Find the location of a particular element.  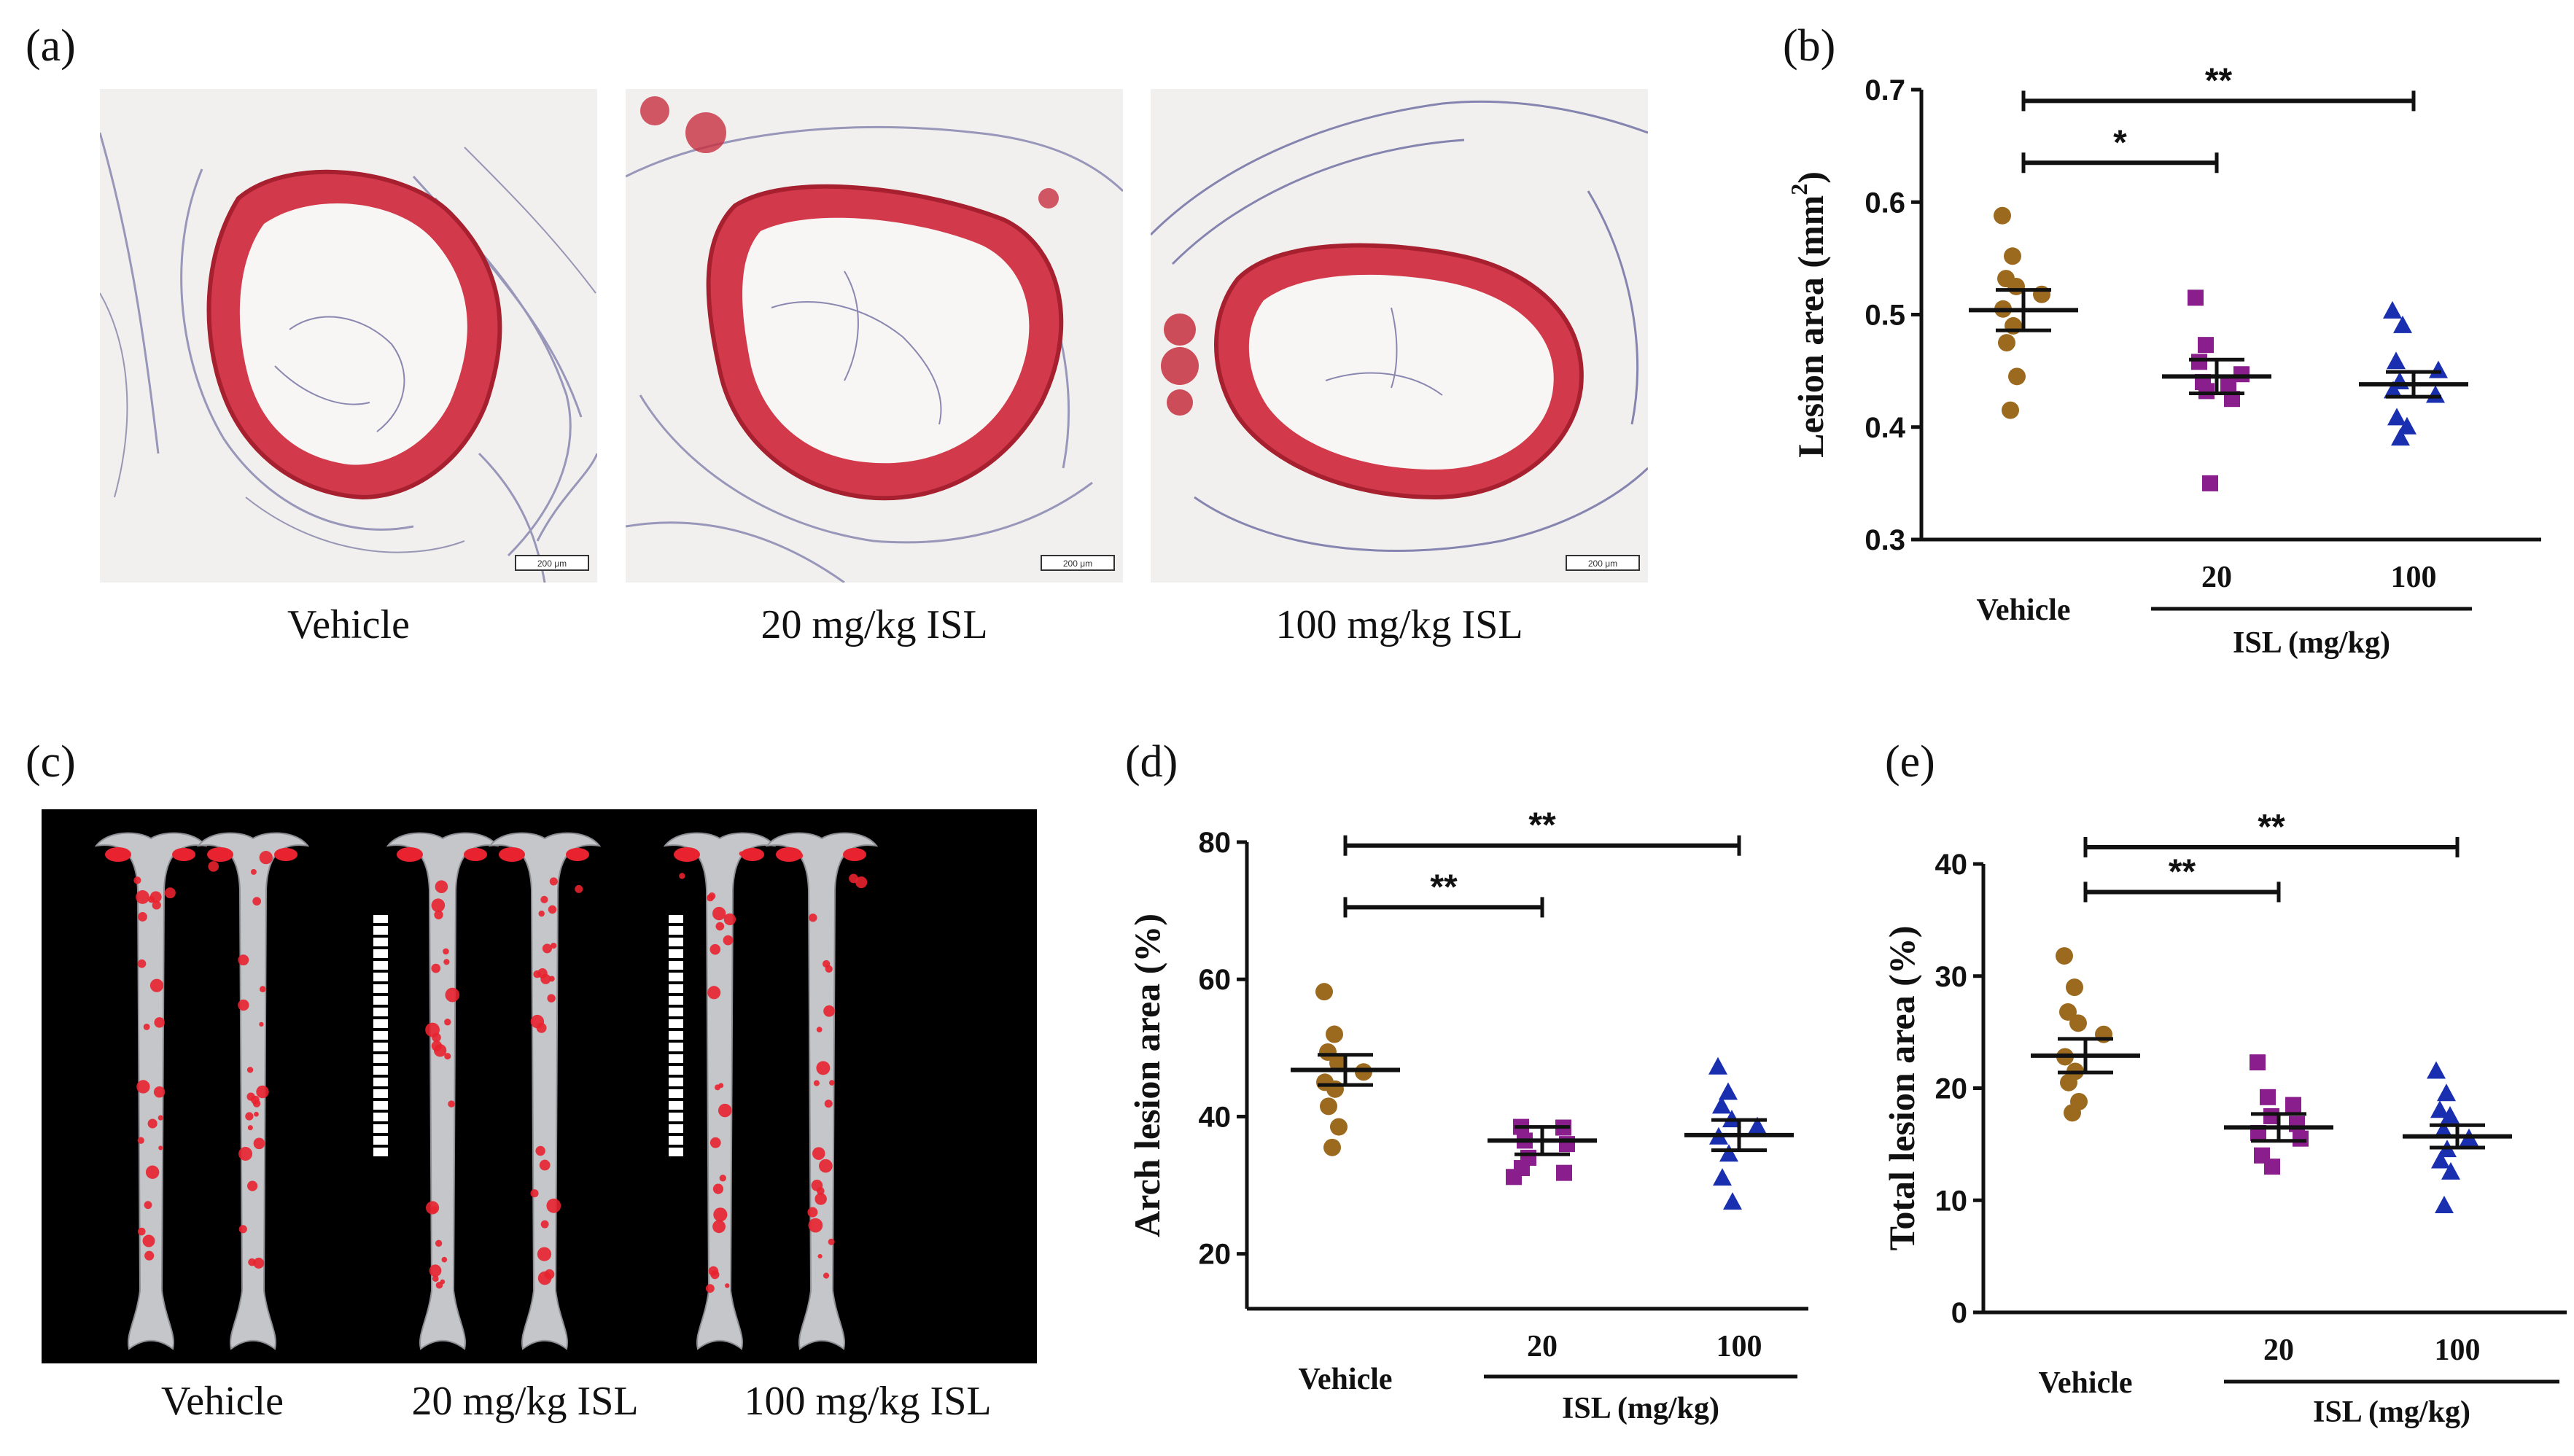

micrograph-isl100: 200 μm is located at coordinates (1399, 336).